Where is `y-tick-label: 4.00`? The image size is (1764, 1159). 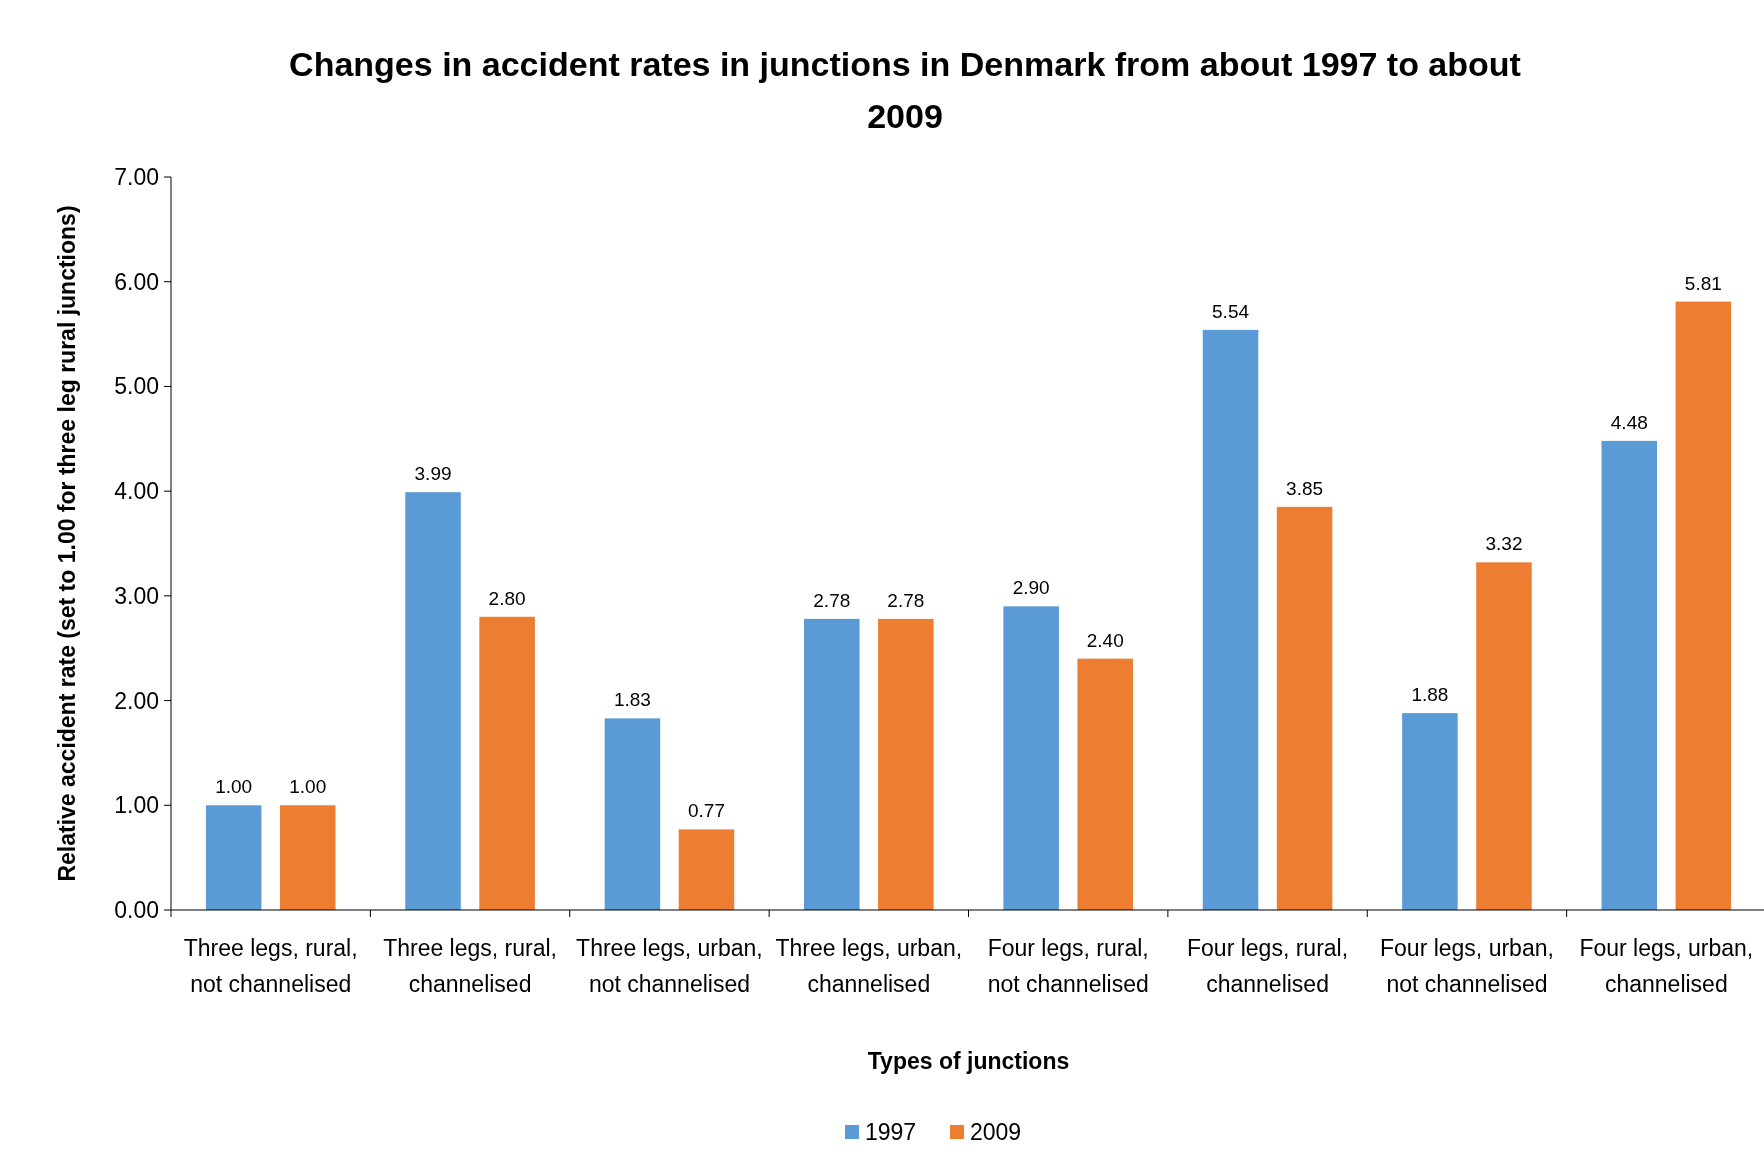 y-tick-label: 4.00 is located at coordinates (136, 491).